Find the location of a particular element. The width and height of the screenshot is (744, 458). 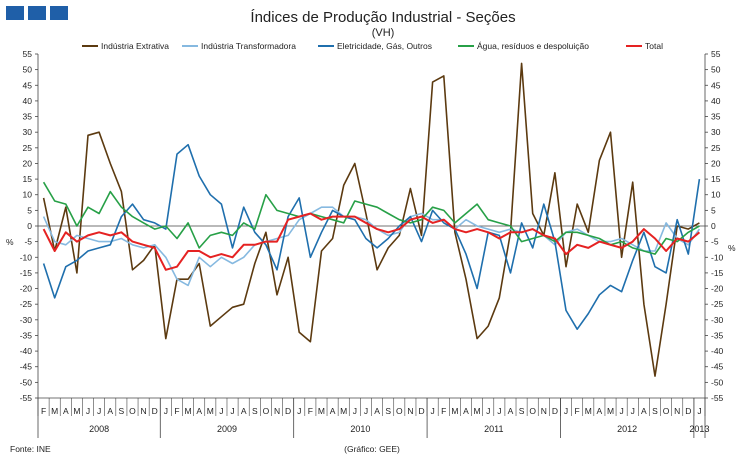

y-tick-label-left: 5 is located at coordinates (29, 210).